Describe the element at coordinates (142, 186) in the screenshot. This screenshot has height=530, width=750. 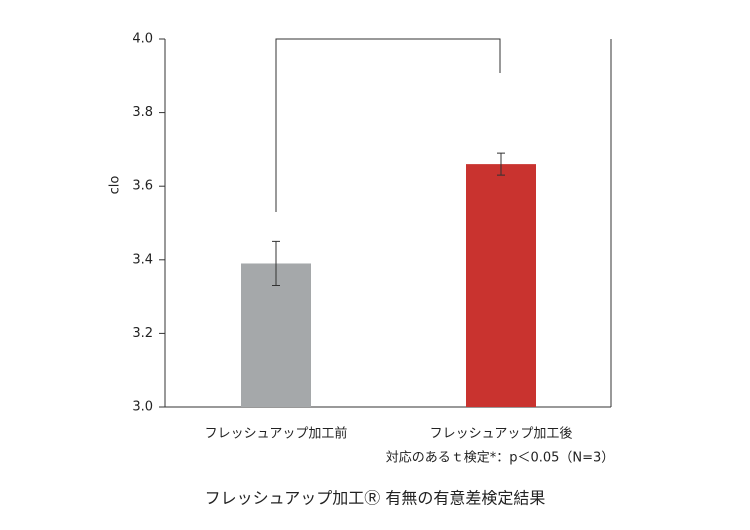
I see `y-tick-label: 3.6` at that location.